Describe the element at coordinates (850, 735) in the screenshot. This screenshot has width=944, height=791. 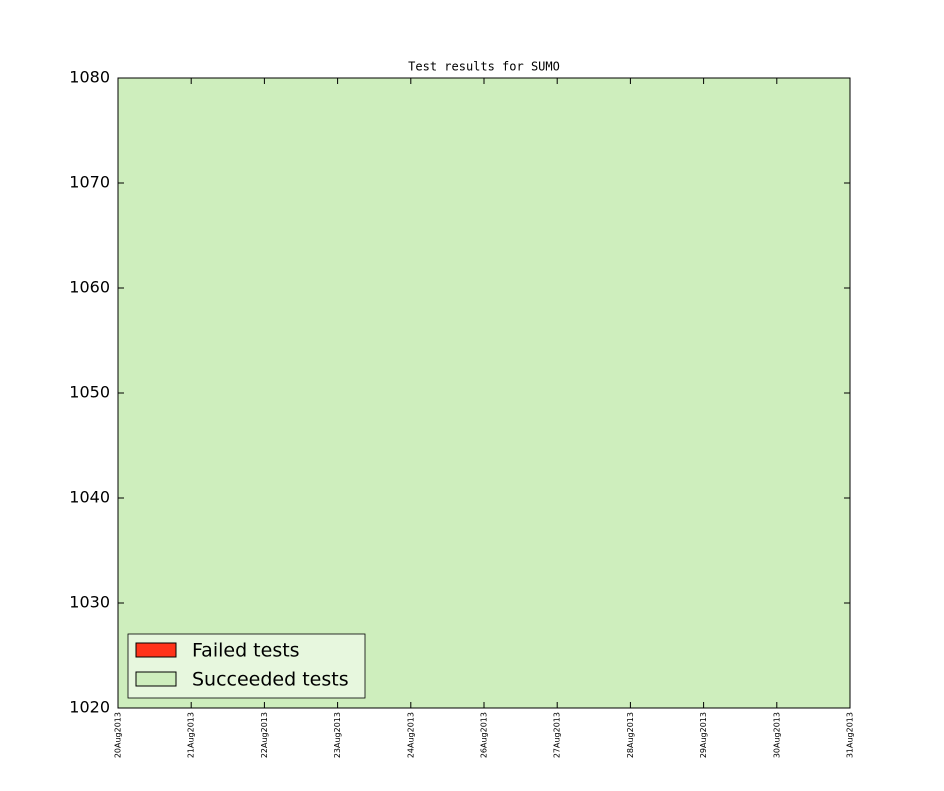
I see `x-tick-label: 31Aug2013` at that location.